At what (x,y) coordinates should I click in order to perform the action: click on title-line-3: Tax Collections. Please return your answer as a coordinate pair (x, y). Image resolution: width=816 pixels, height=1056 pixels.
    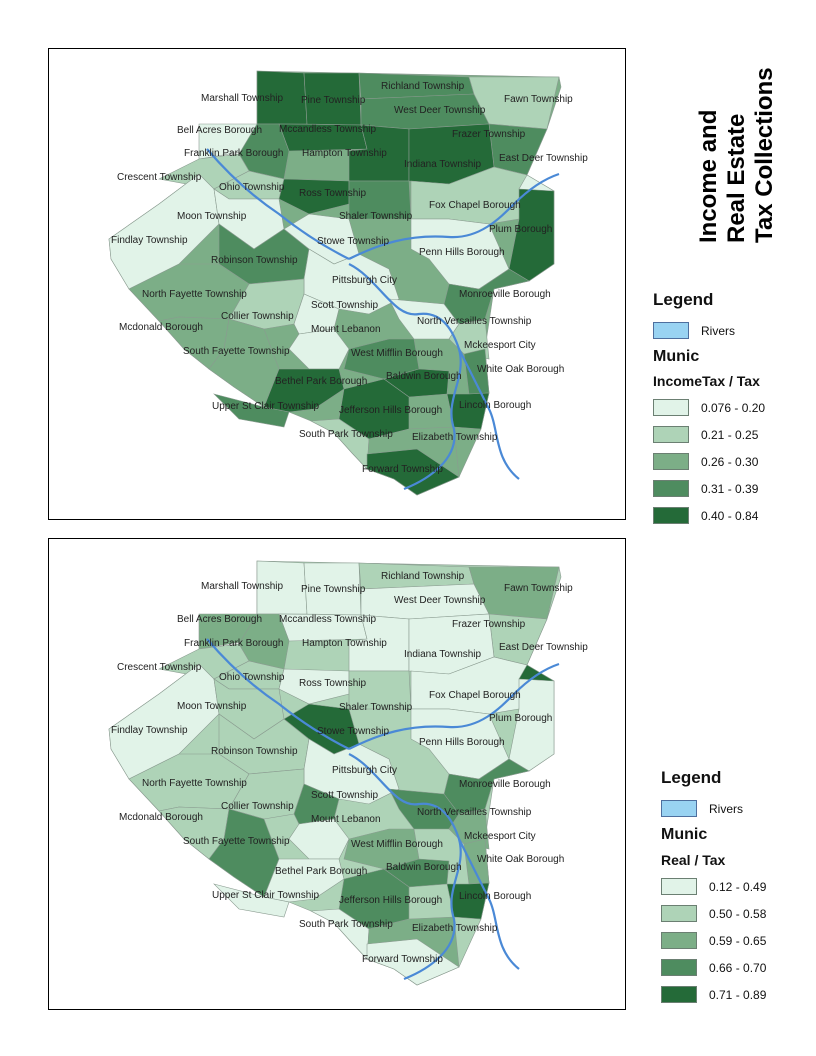
    Looking at the image, I should click on (764, 155).